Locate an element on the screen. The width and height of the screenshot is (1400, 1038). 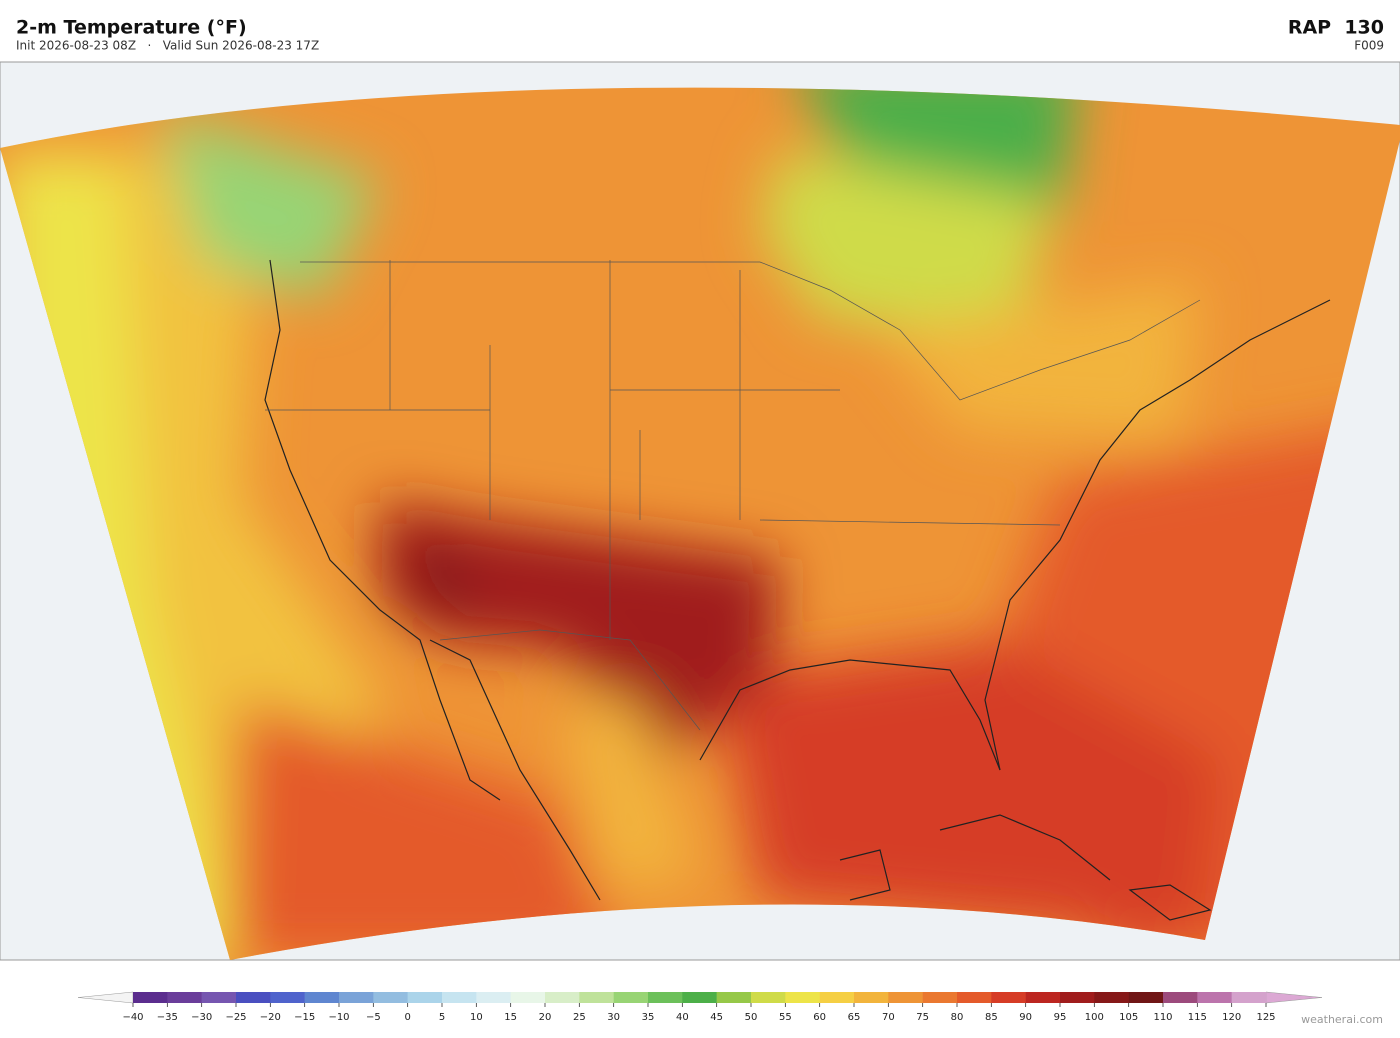
colorbar-tick-label: 40 is located at coordinates (682, 1017).